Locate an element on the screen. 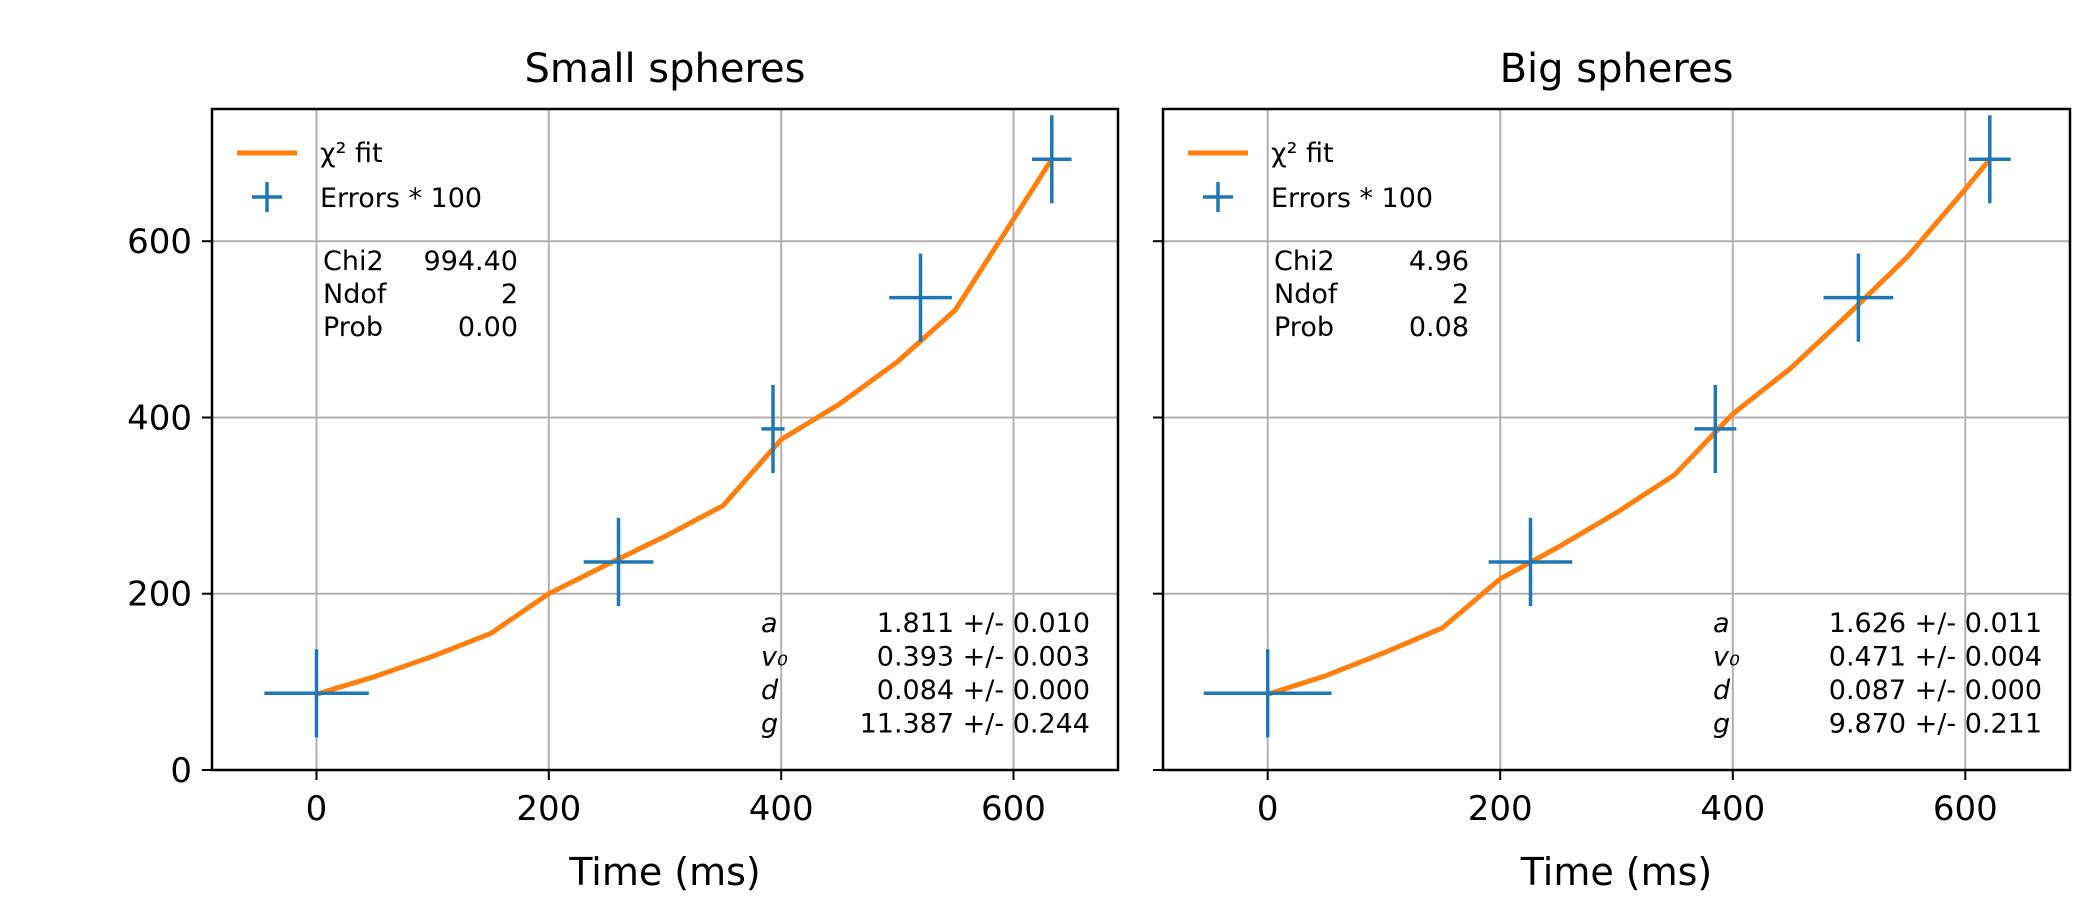 The height and width of the screenshot is (905, 2100). param-value: 0.084 +/- 0.000 is located at coordinates (983, 690).